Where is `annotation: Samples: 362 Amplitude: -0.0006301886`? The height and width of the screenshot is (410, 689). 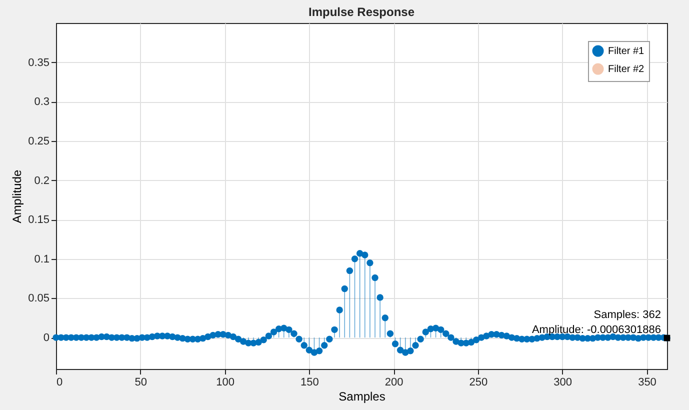 annotation: Samples: 362 Amplitude: -0.0006301886 is located at coordinates (596, 322).